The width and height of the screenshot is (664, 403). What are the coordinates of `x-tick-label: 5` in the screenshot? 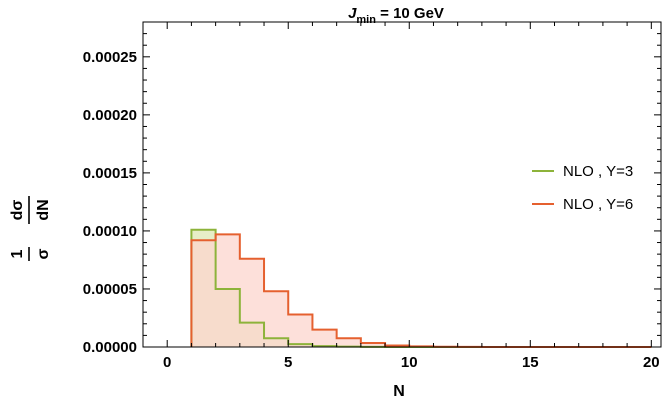 It's located at (288, 362).